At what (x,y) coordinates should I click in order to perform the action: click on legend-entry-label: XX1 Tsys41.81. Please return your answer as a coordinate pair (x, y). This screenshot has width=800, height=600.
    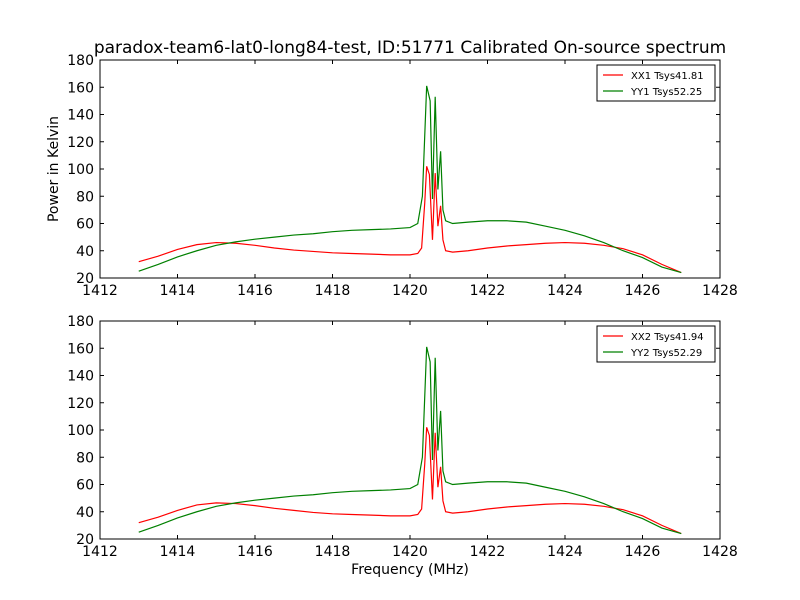
    Looking at the image, I should click on (667, 76).